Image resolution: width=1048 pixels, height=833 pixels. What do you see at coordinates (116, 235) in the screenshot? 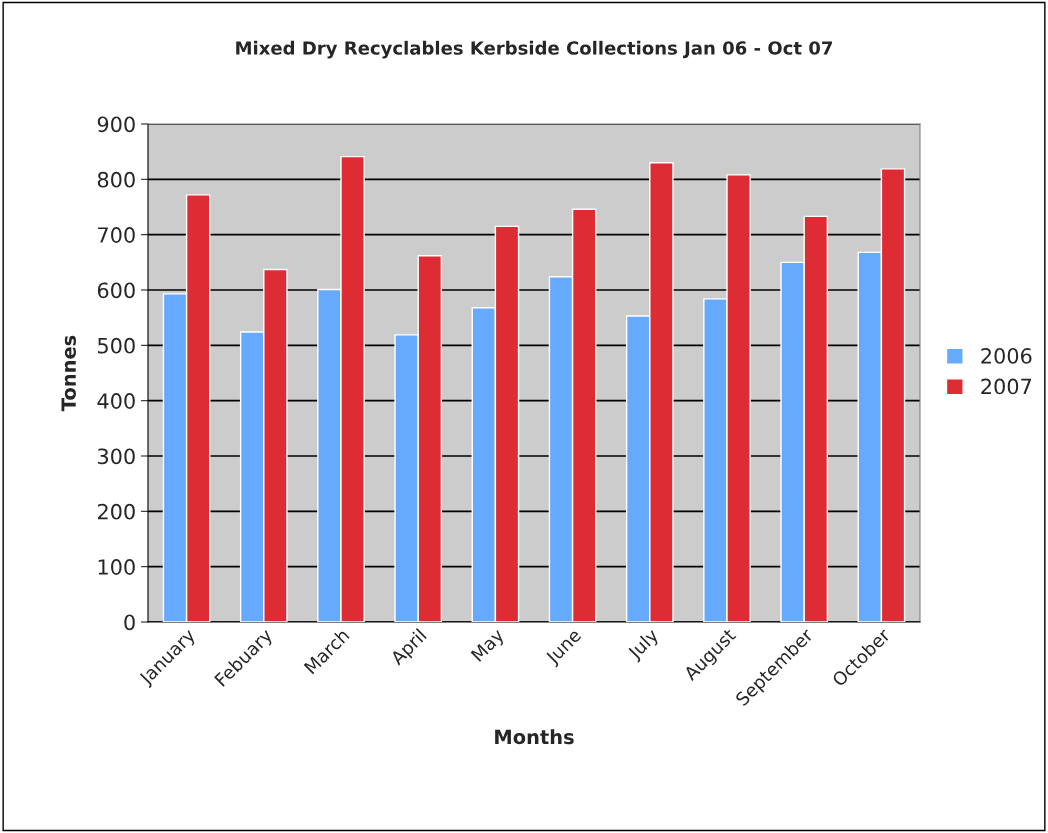
I see `y-tick-label: 700` at bounding box center [116, 235].